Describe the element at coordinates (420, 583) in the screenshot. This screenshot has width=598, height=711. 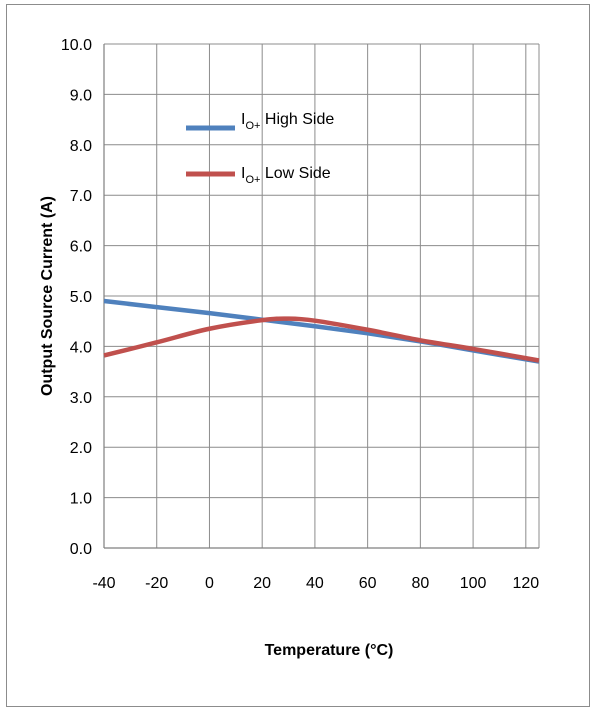
I see `x-tick-label: 80` at that location.